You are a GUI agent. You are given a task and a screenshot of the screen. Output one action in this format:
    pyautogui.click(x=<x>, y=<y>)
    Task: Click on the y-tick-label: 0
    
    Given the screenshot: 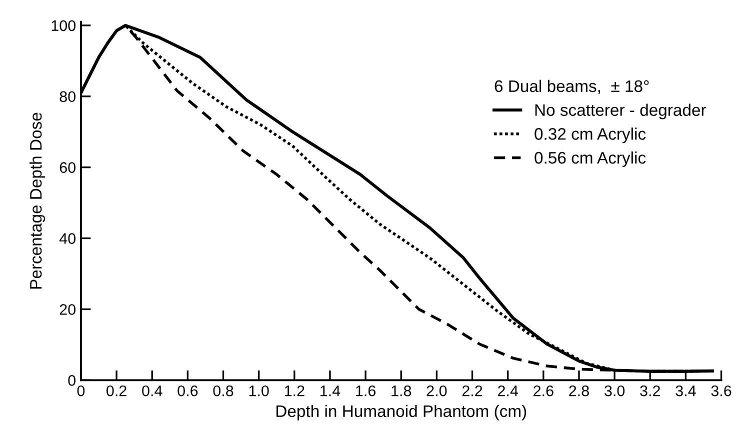 What is the action you would take?
    pyautogui.click(x=72, y=380)
    